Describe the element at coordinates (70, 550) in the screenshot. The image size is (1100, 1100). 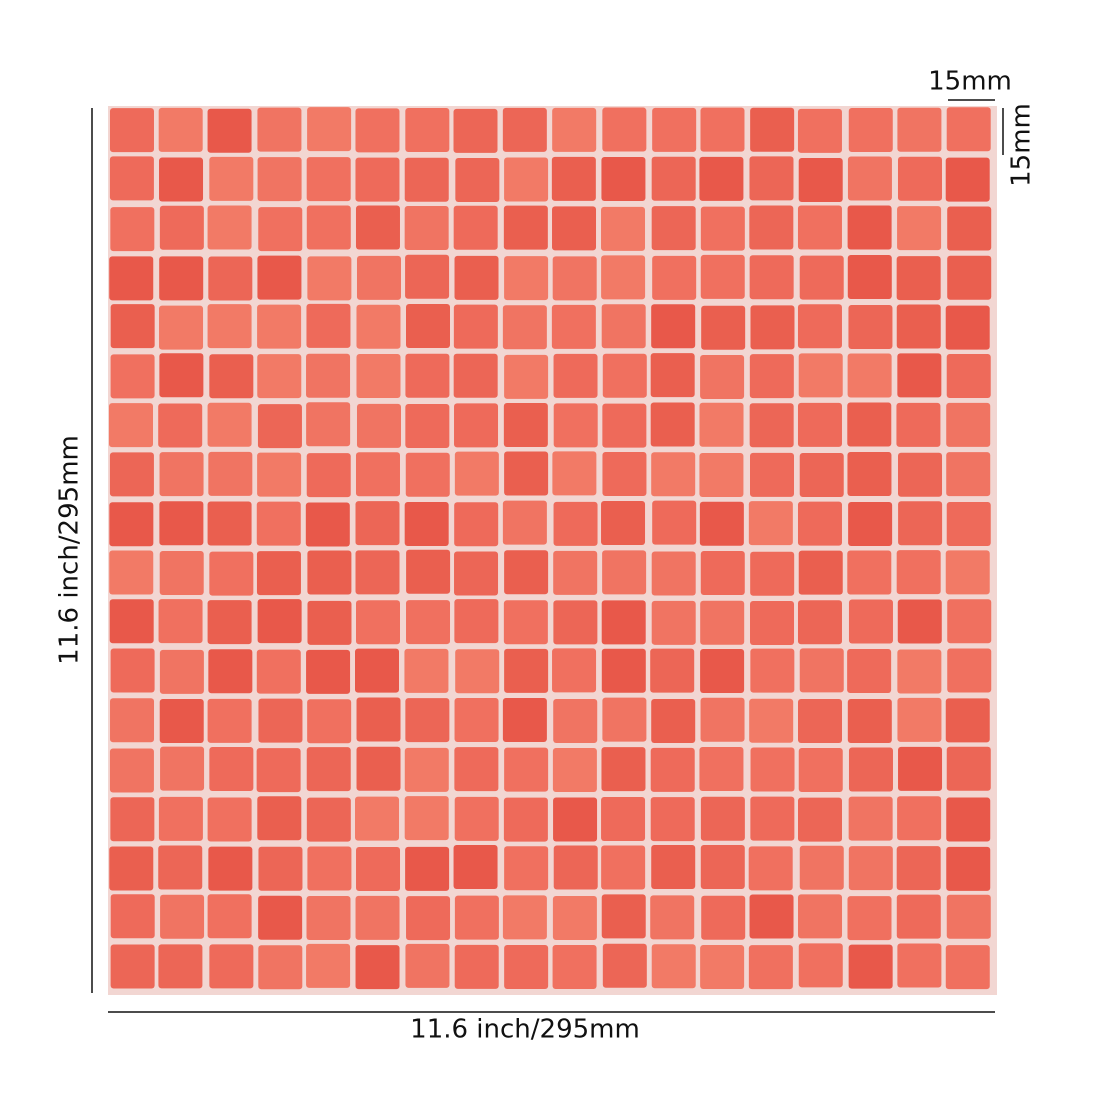
I see `sheet-height-label: 11.6 inch/295mm` at that location.